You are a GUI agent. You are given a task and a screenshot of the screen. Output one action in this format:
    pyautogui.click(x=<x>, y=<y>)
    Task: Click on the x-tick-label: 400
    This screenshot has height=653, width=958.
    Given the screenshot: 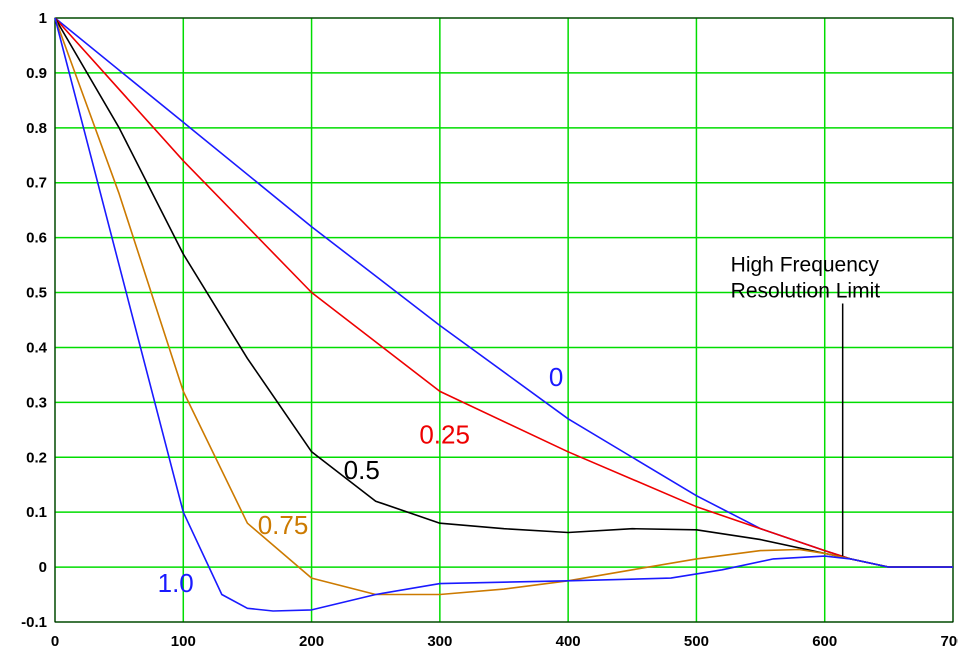 What is the action you would take?
    pyautogui.click(x=568, y=641)
    